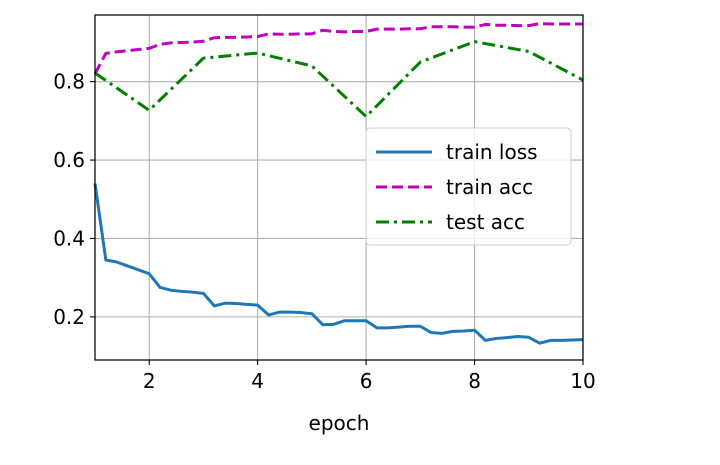  What do you see at coordinates (474, 381) in the screenshot?
I see `x-tick-label: 8` at bounding box center [474, 381].